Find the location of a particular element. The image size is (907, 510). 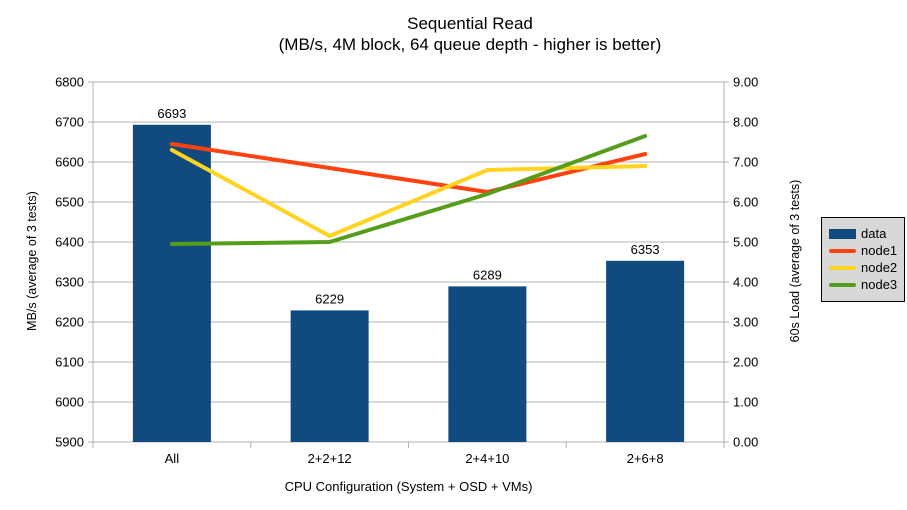

legend-swatch-data is located at coordinates (842, 234).